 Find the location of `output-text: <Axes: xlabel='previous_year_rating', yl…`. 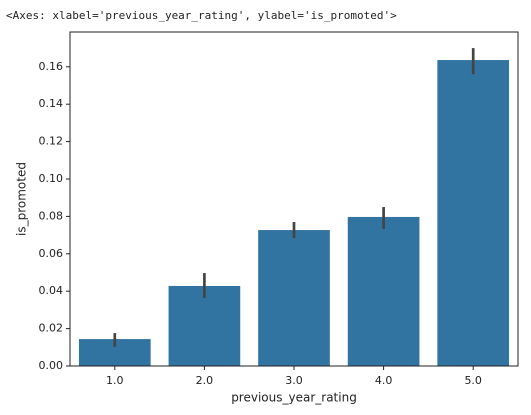

output-text: <Axes: xlabel='previous_year_rating', yl… is located at coordinates (201, 15).